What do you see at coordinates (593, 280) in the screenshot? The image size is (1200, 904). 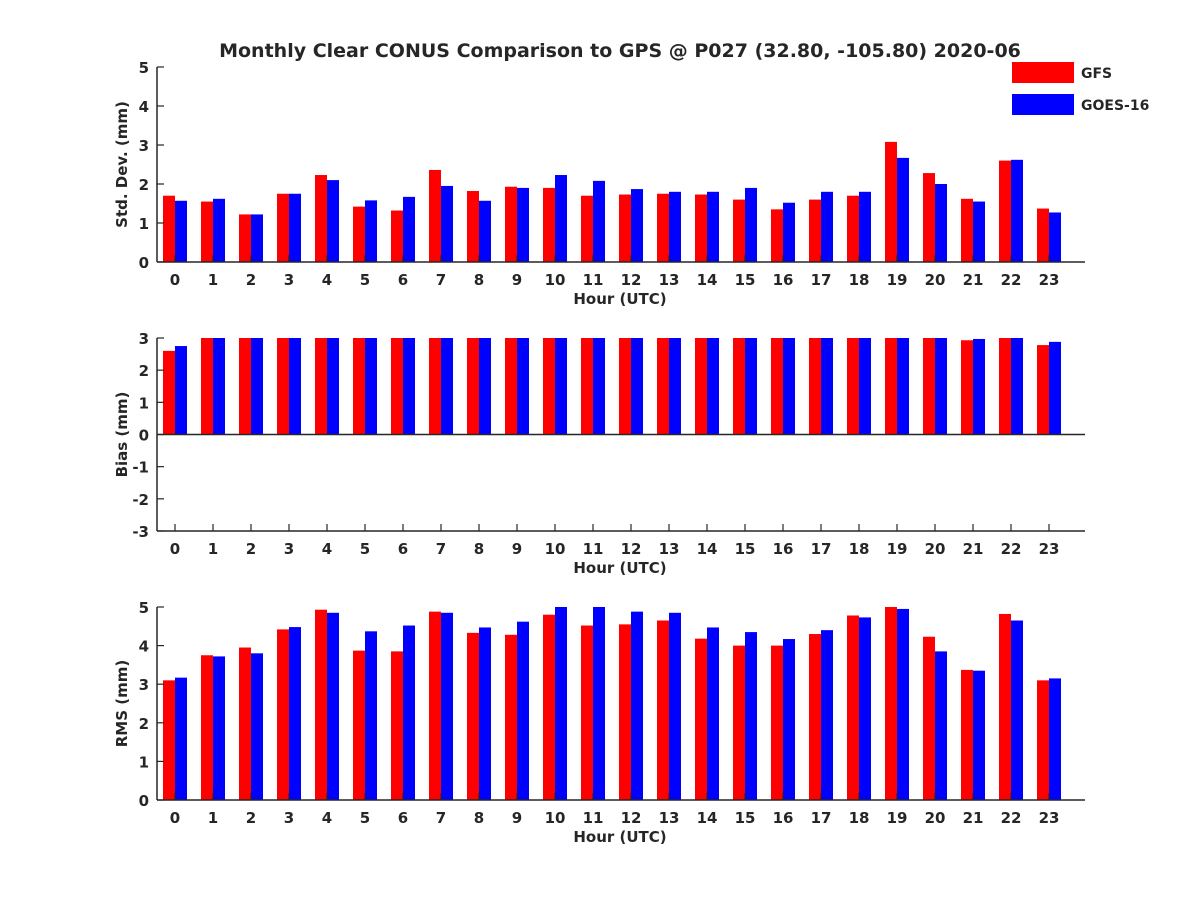 I see `x-tick-label: 11` at bounding box center [593, 280].